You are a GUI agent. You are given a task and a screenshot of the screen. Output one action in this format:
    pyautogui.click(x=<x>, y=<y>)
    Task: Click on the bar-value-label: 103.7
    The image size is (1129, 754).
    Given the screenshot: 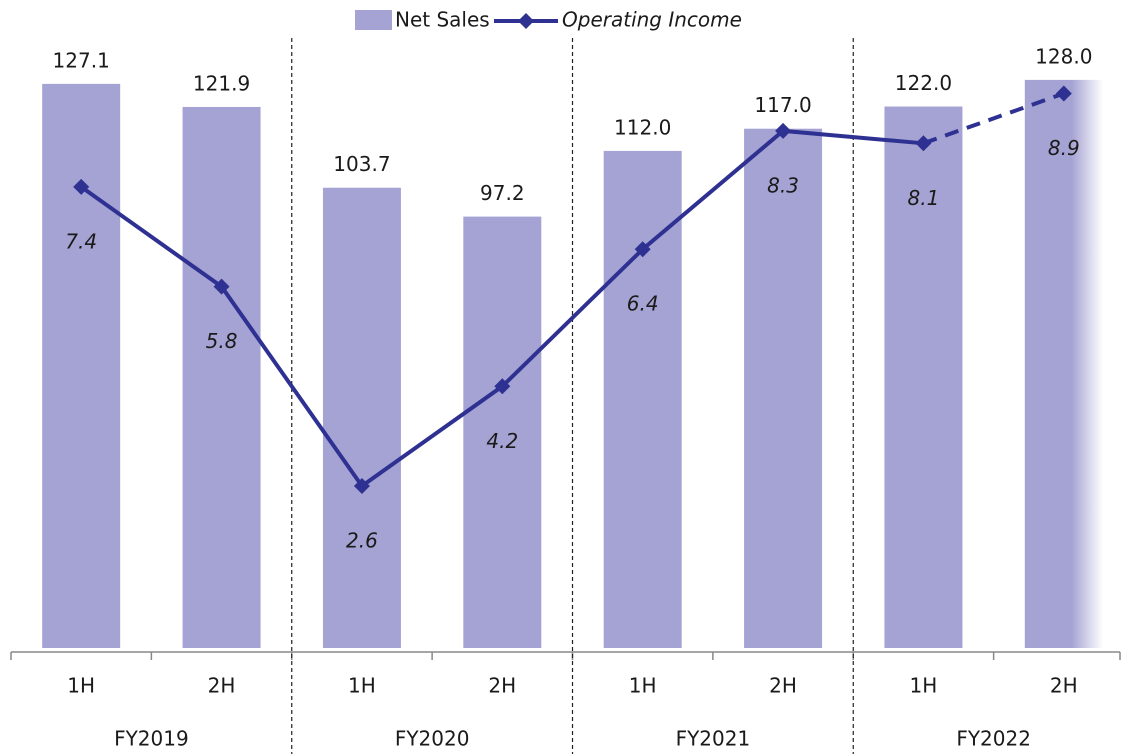 What is the action you would take?
    pyautogui.click(x=361, y=164)
    